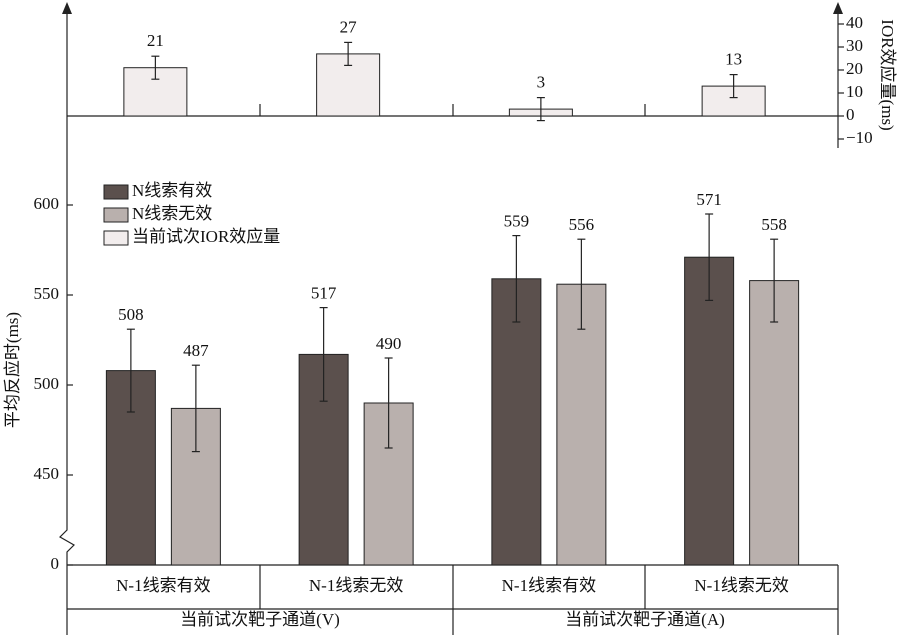 This screenshot has width=900, height=635. Describe the element at coordinates (854, 45) in the screenshot. I see `y2-tick-label: 30` at that location.